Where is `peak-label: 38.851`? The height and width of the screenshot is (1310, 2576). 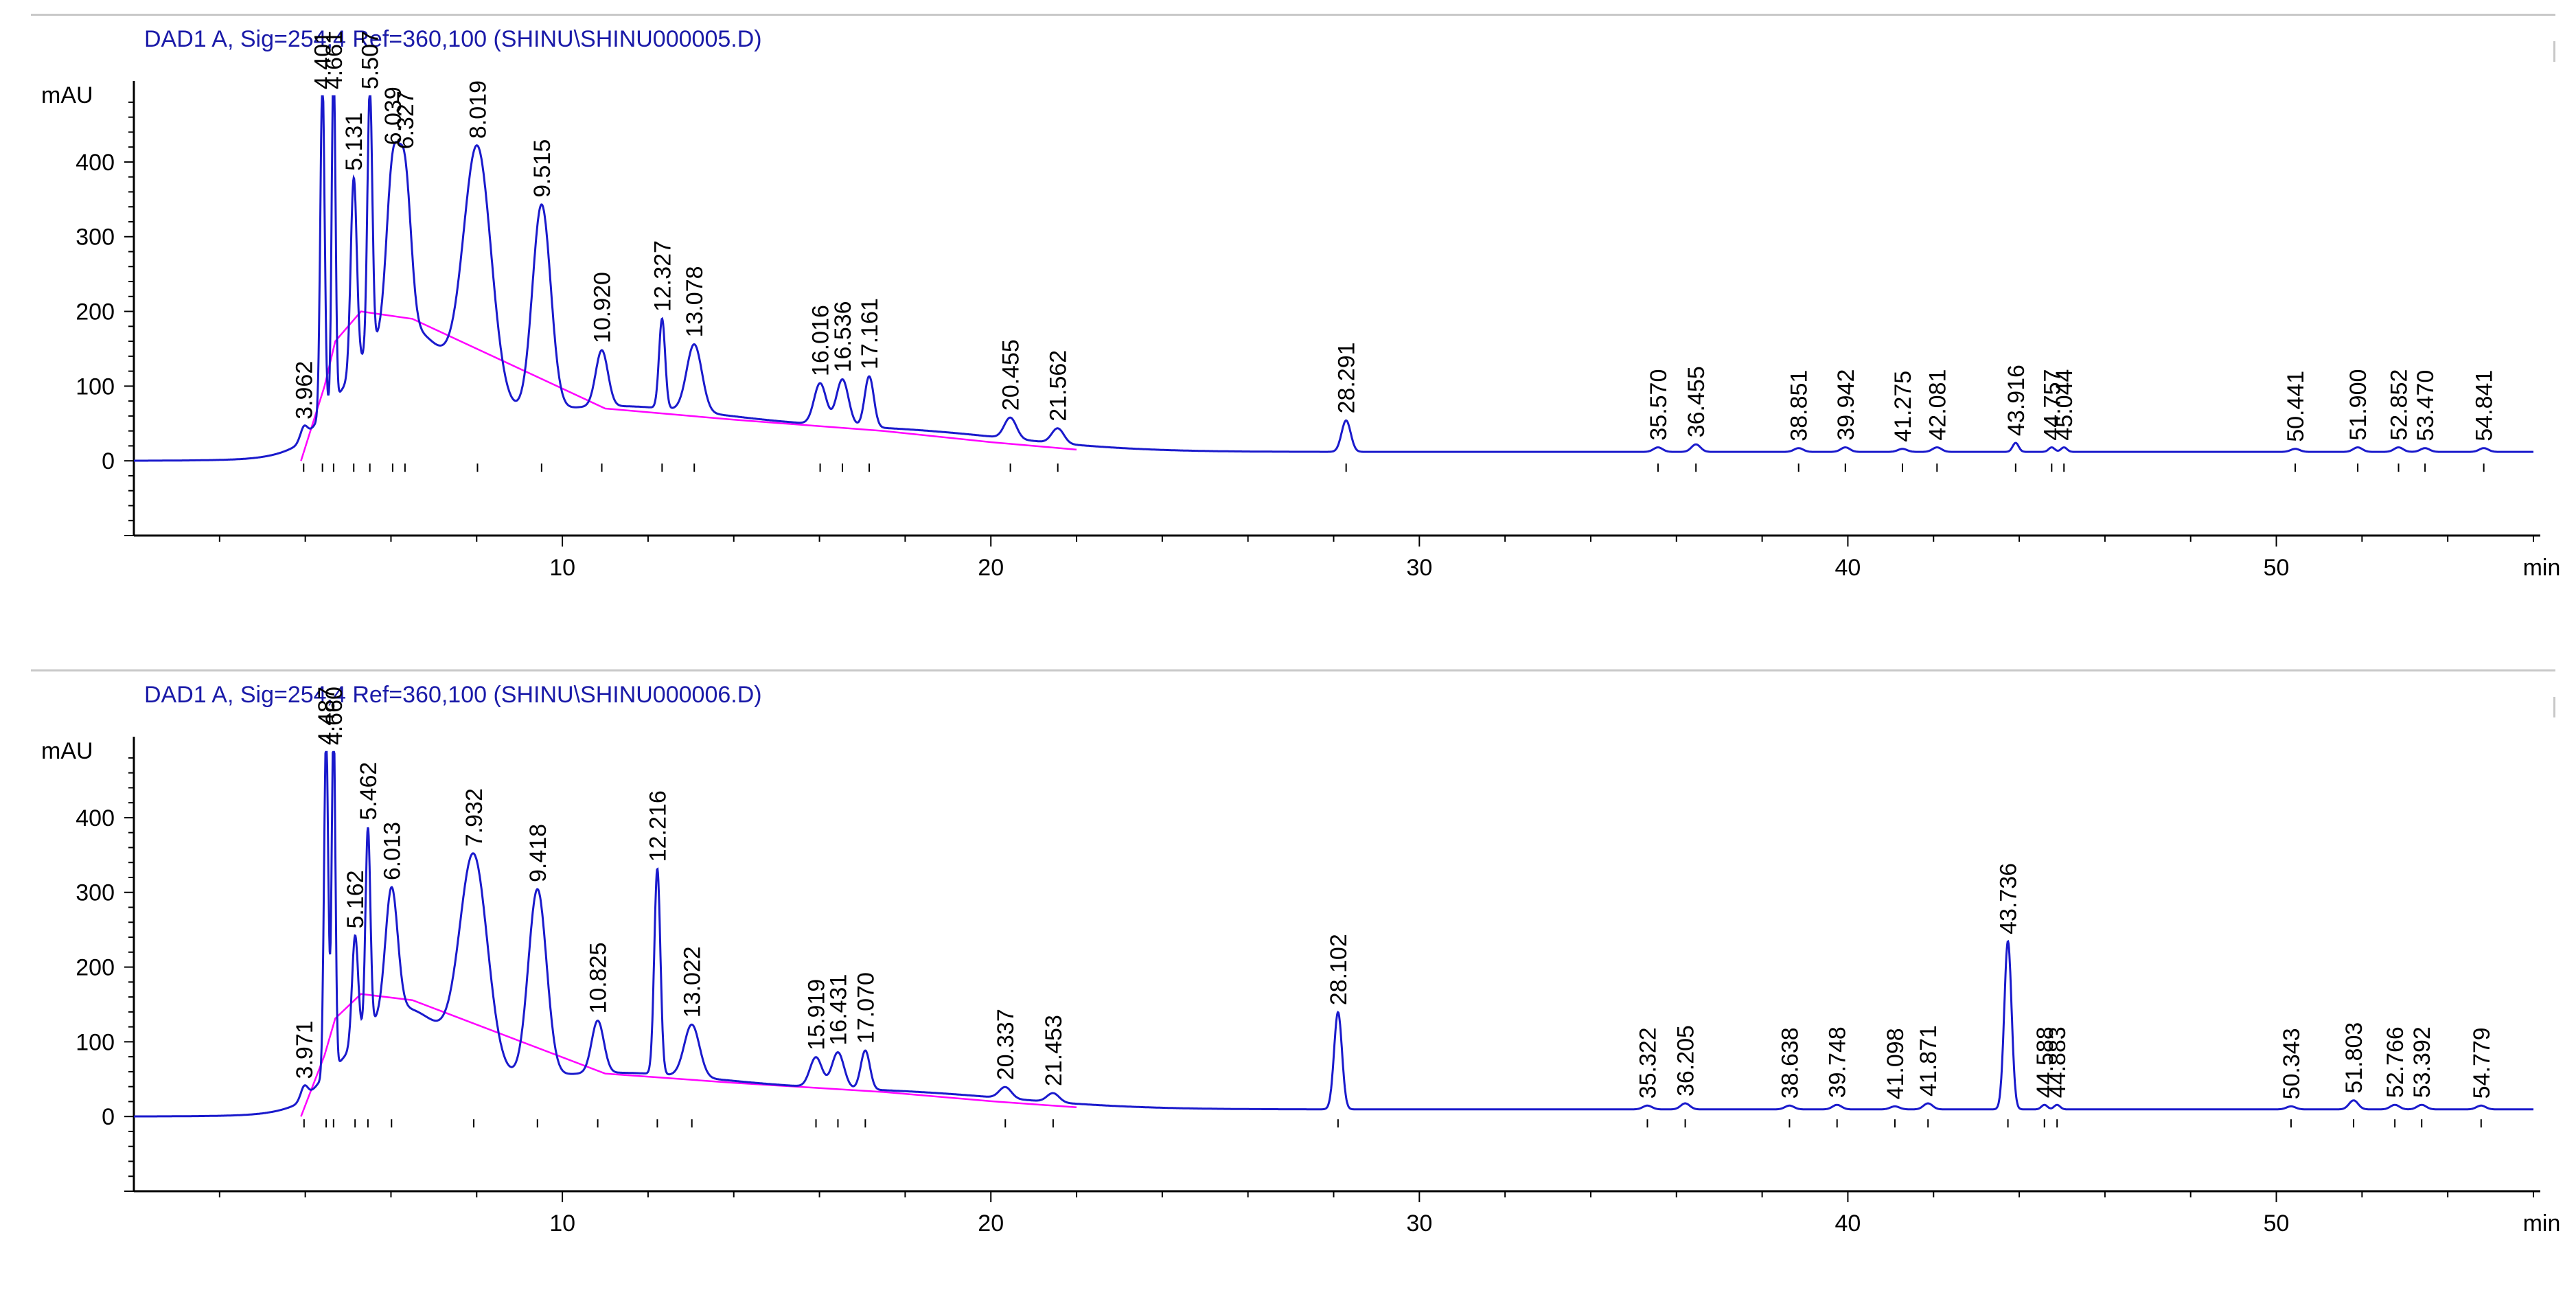 peak-label: 38.851 is located at coordinates (1799, 406).